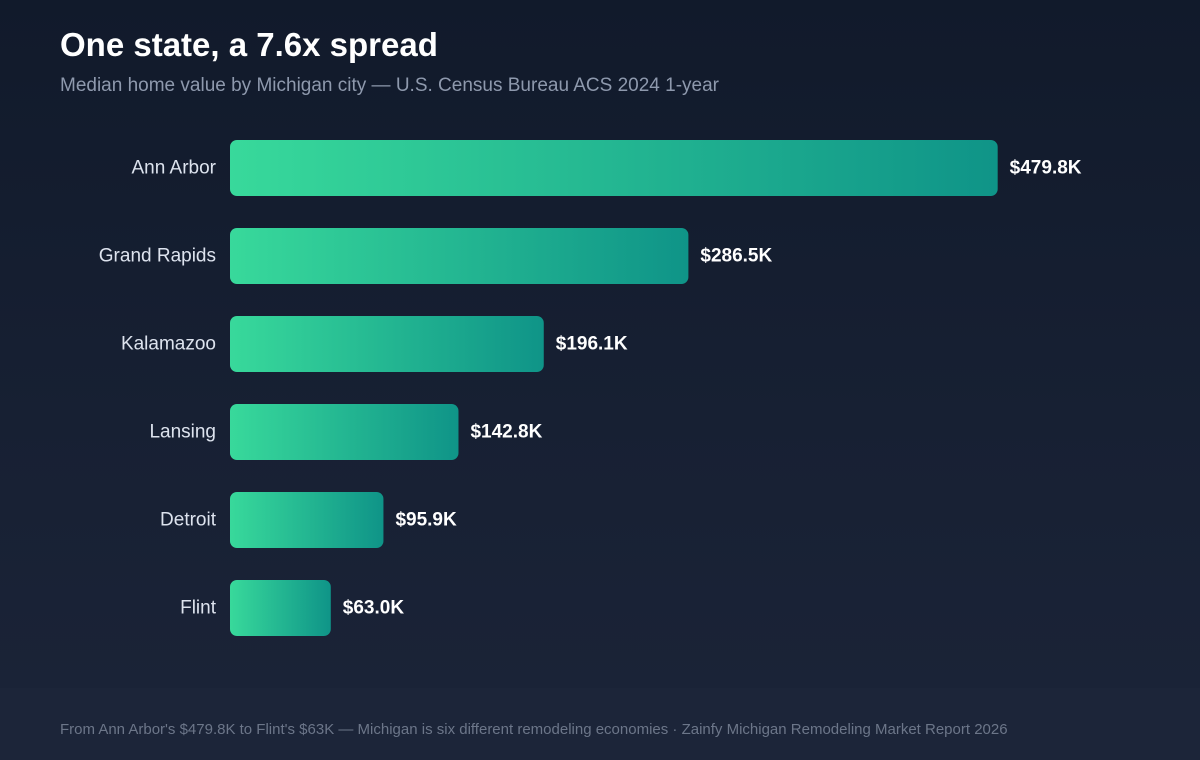  Describe the element at coordinates (188, 520) in the screenshot. I see `category-label: Detroit` at that location.